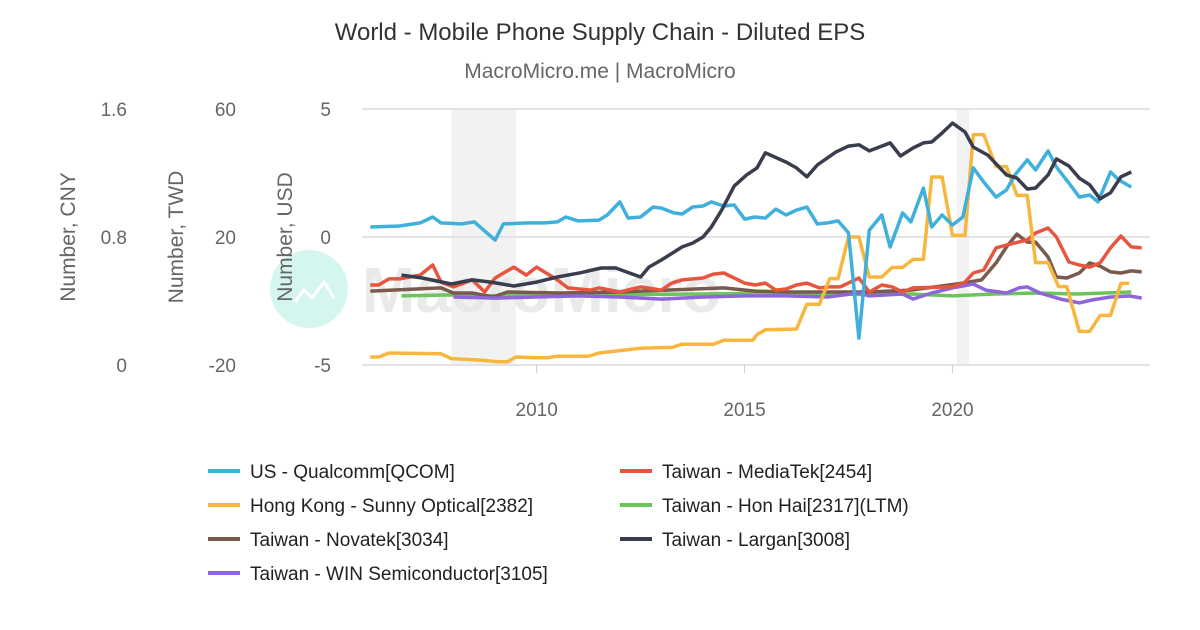 This screenshot has width=1200, height=630. Describe the element at coordinates (114, 110) in the screenshot. I see `y-tick-label-cny: 1.6` at that location.